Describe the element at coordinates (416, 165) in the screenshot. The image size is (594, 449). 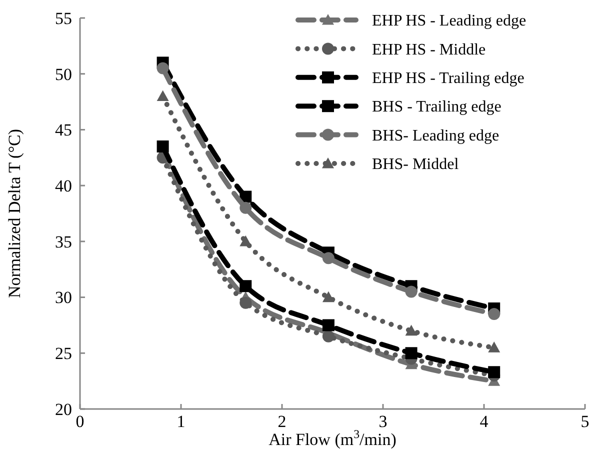
I see `legend-label: BHS- Middel` at that location.